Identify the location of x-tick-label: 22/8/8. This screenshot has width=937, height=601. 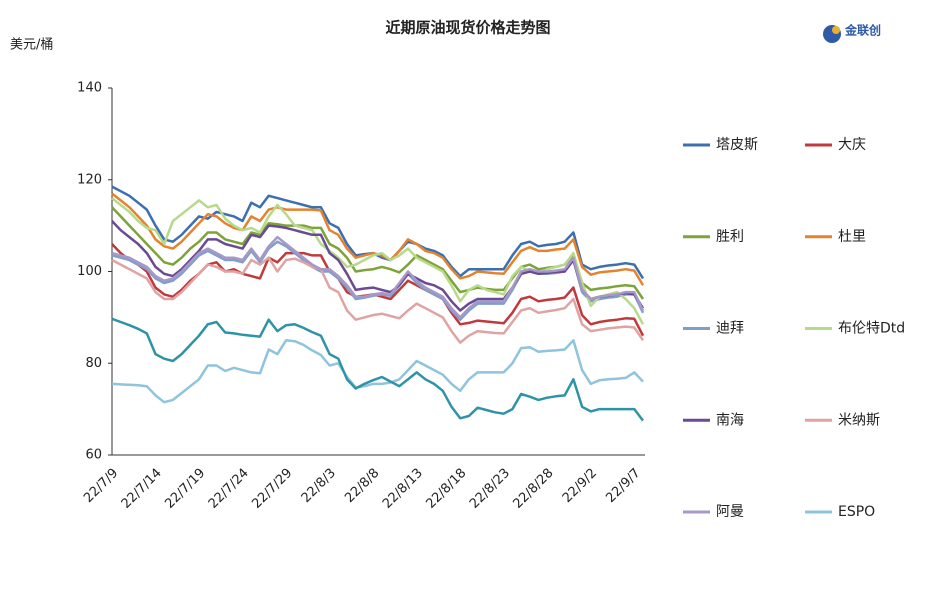
(362, 486).